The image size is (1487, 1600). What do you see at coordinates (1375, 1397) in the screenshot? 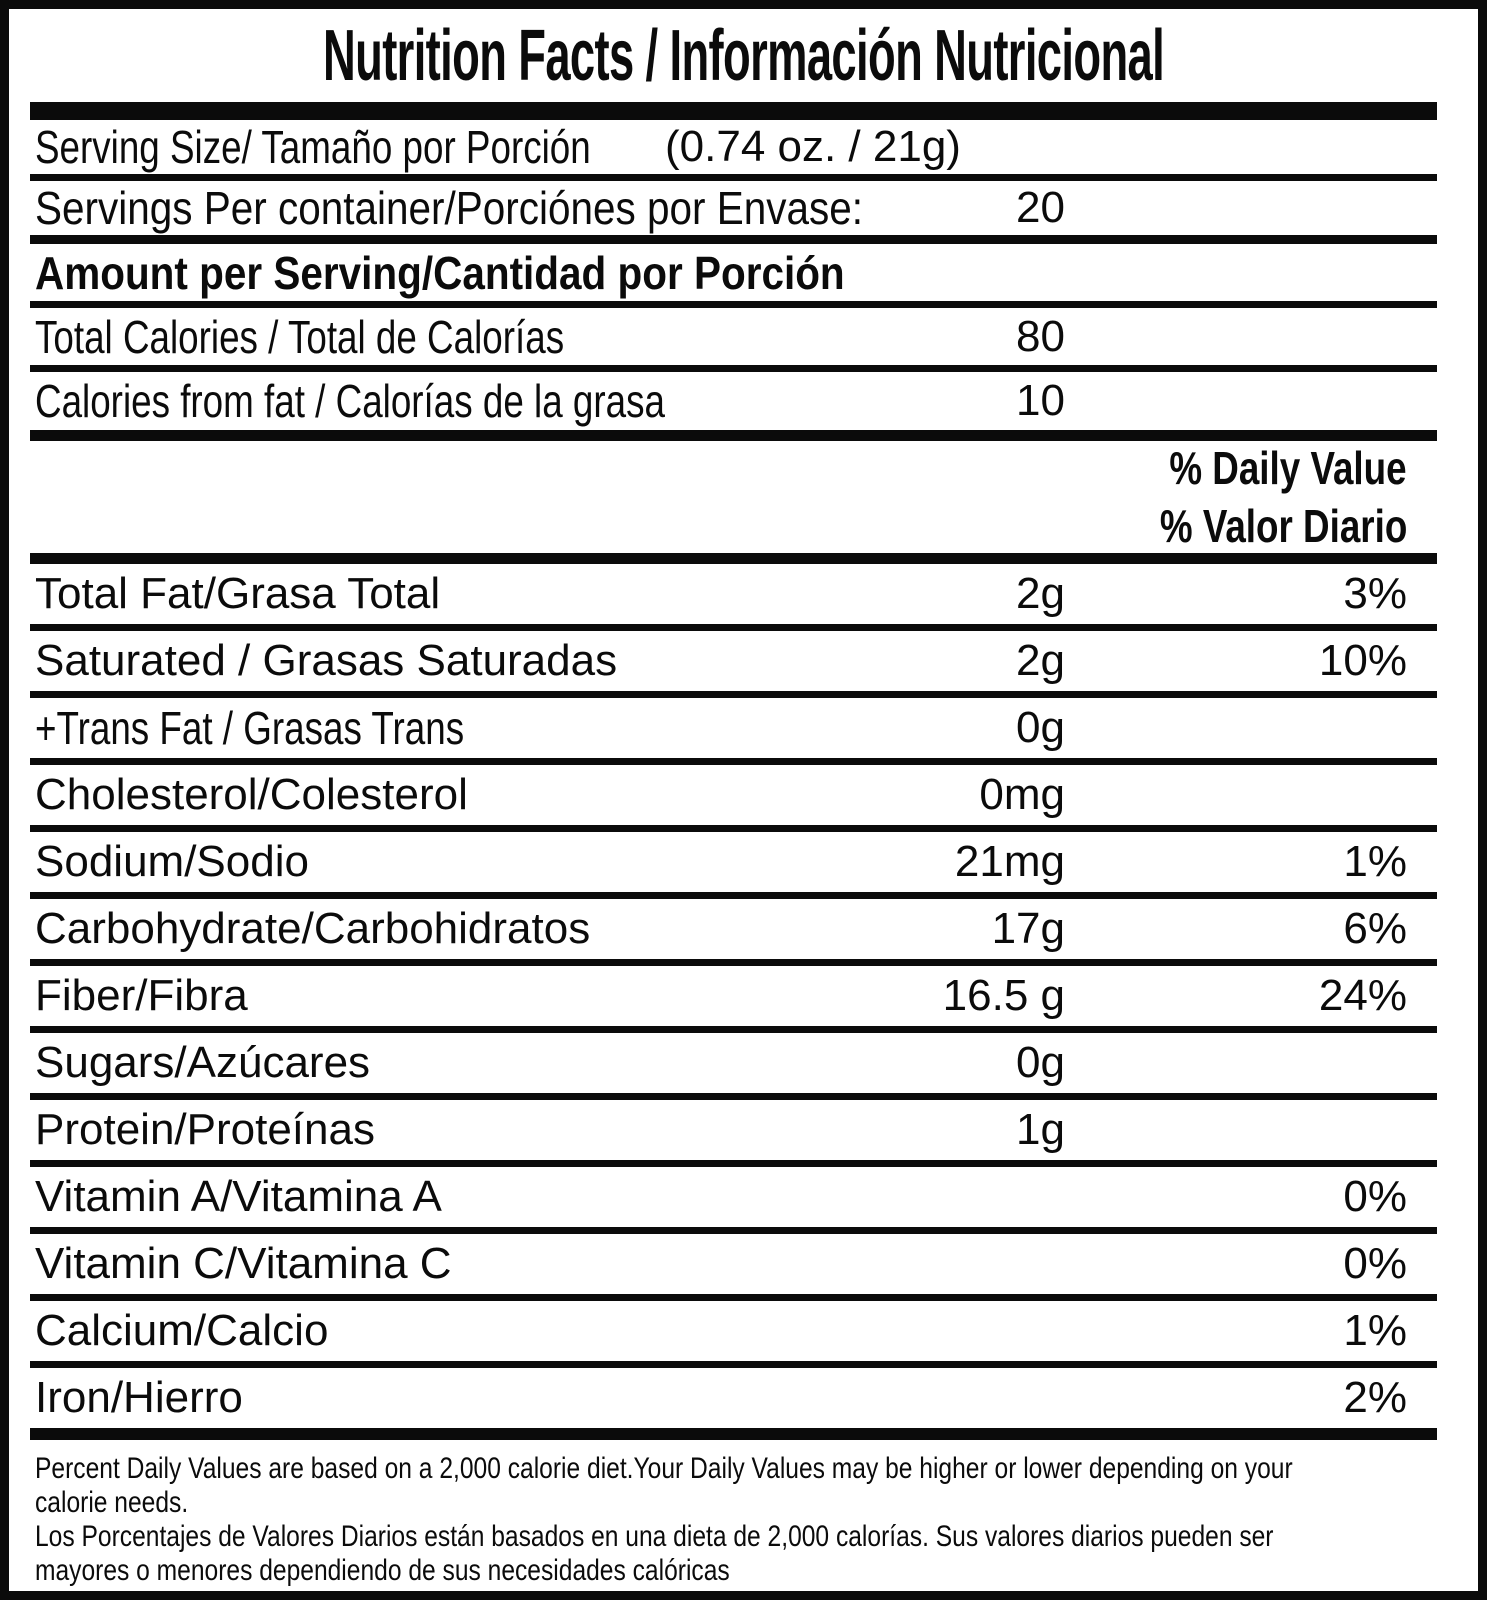
I see `nutrient-daily-value: 2%` at bounding box center [1375, 1397].